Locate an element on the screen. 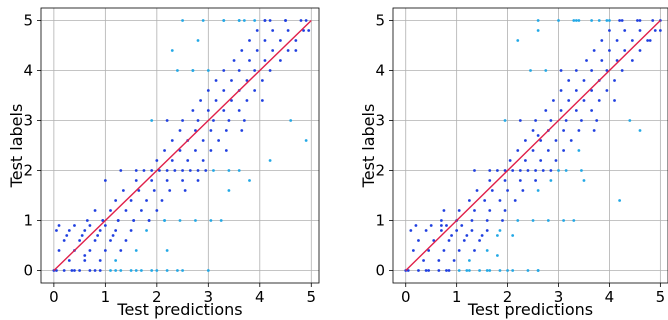 The height and width of the screenshot is (320, 668). x-tick-label: 4 is located at coordinates (260, 297).